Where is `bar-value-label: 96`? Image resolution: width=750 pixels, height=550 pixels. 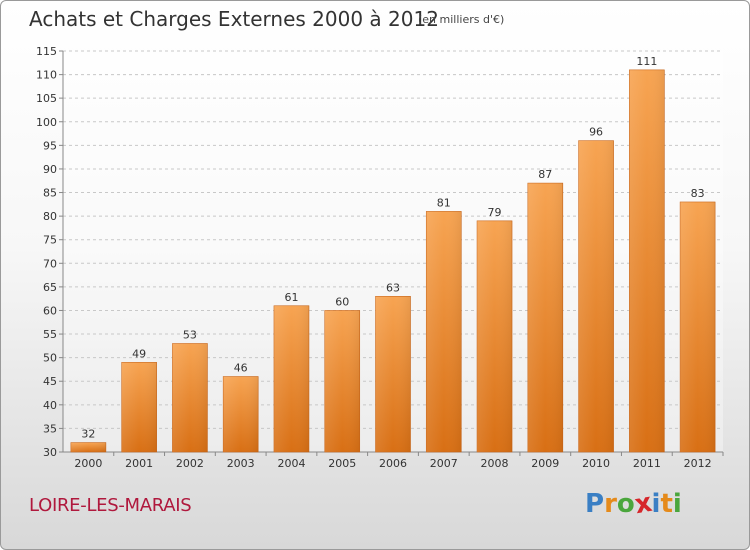
bar-value-label: 96 is located at coordinates (596, 132).